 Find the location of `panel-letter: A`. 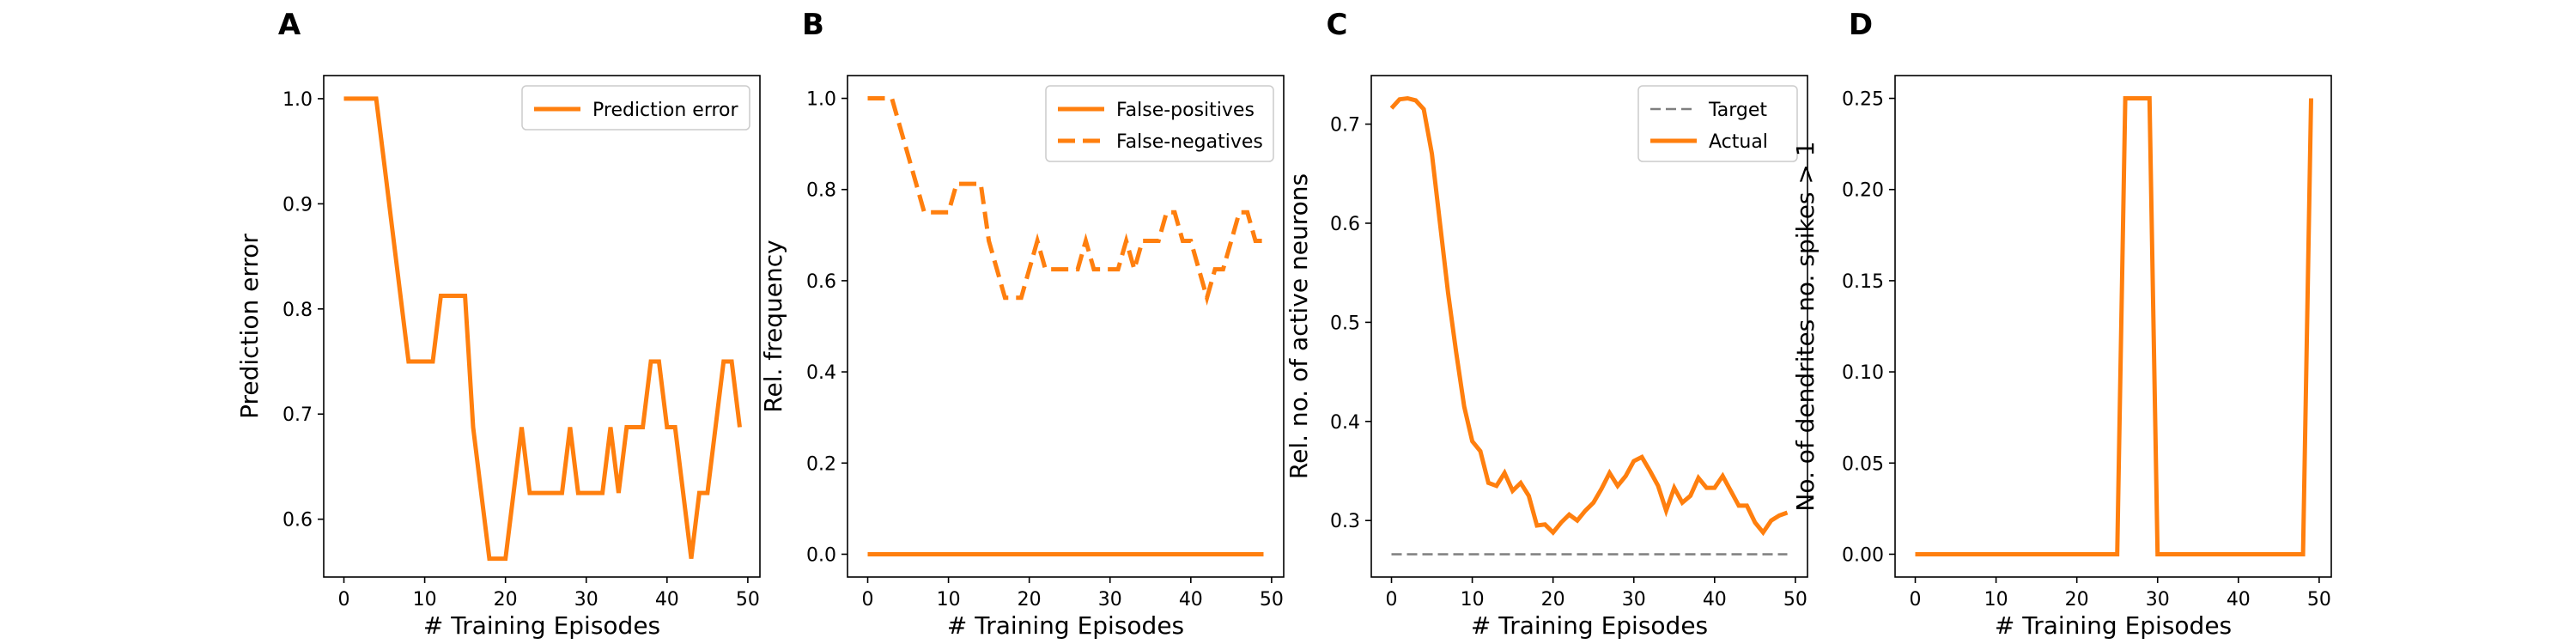

panel-letter: A is located at coordinates (290, 25).